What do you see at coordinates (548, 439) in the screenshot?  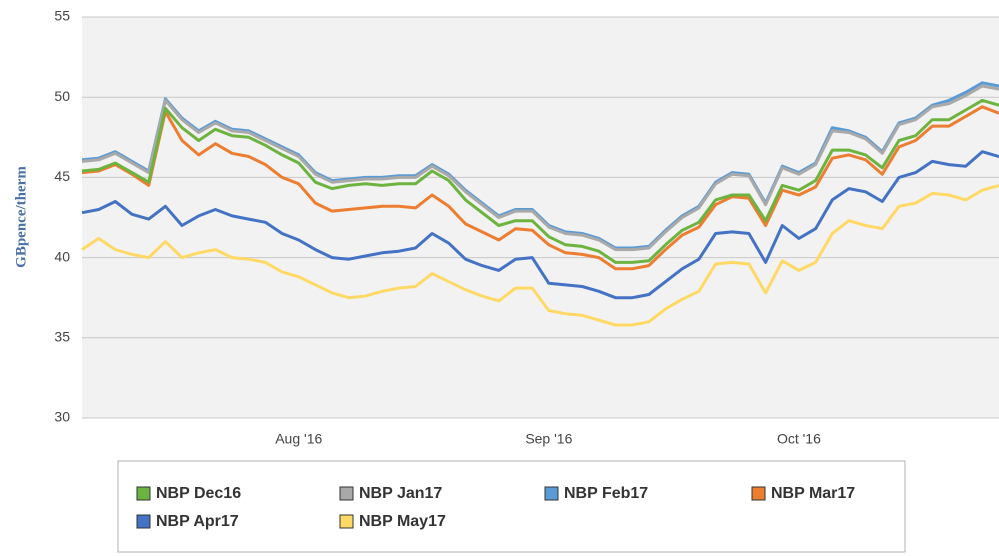 I see `x-tick-label: Sep '16` at bounding box center [548, 439].